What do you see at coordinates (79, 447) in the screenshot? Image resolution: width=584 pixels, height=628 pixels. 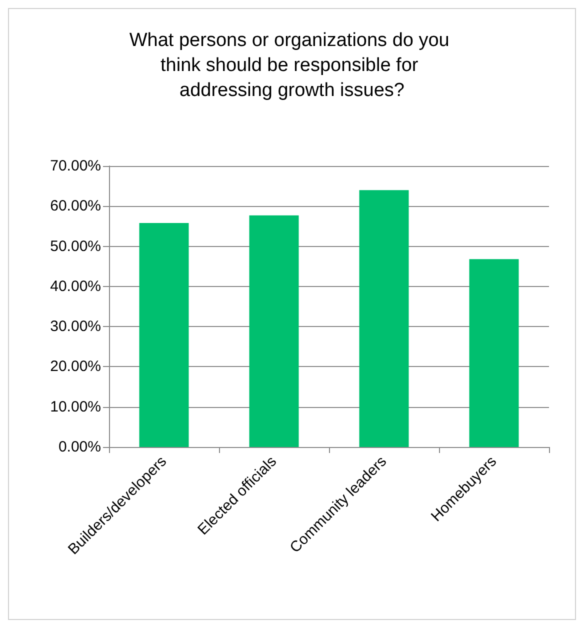 I see `y-tick-label: 0.00%` at bounding box center [79, 447].